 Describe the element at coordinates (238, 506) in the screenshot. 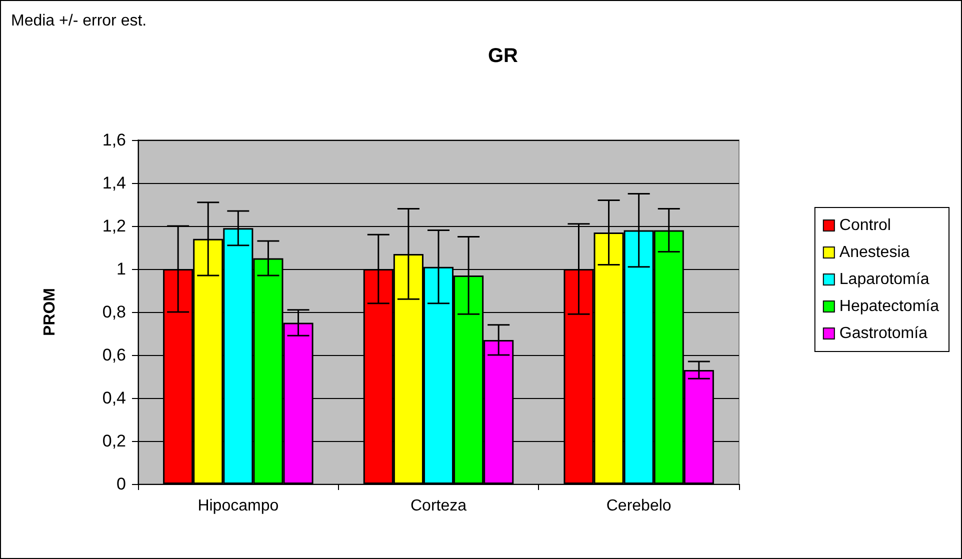

I see `x-tick-label: Hipocampo` at that location.